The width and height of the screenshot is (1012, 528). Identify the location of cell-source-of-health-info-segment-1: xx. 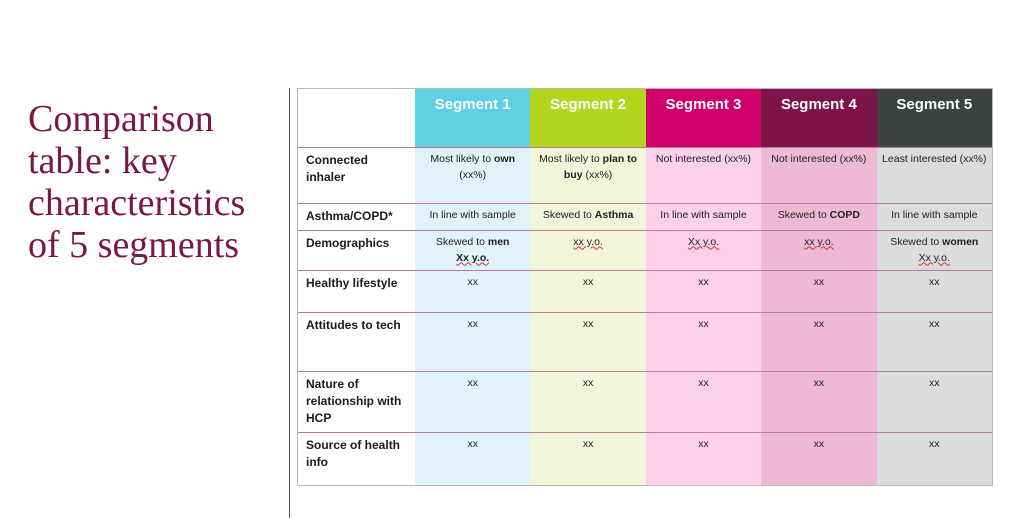
(473, 458).